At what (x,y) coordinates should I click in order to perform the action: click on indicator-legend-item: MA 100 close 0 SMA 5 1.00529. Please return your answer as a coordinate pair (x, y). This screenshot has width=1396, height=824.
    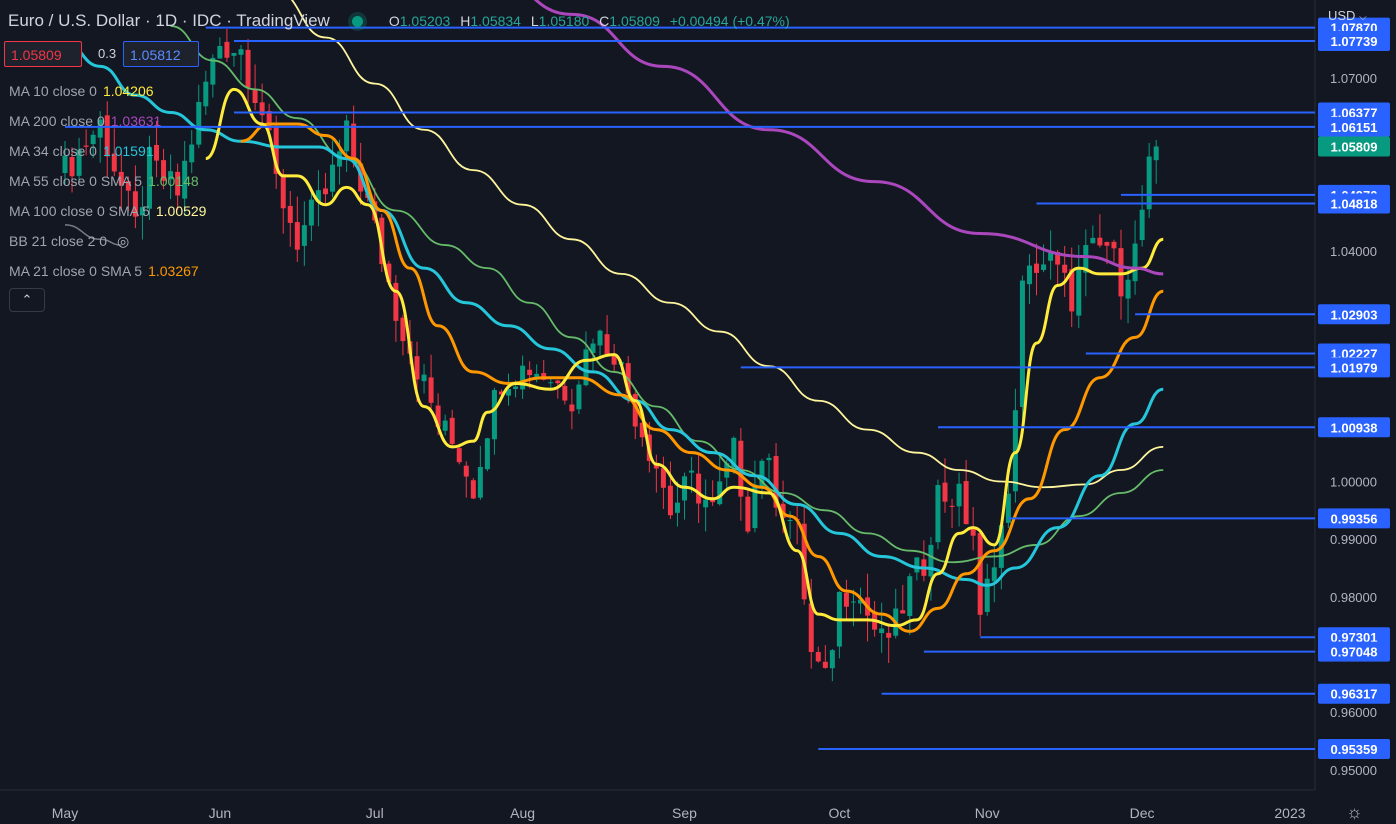
    Looking at the image, I should click on (107, 211).